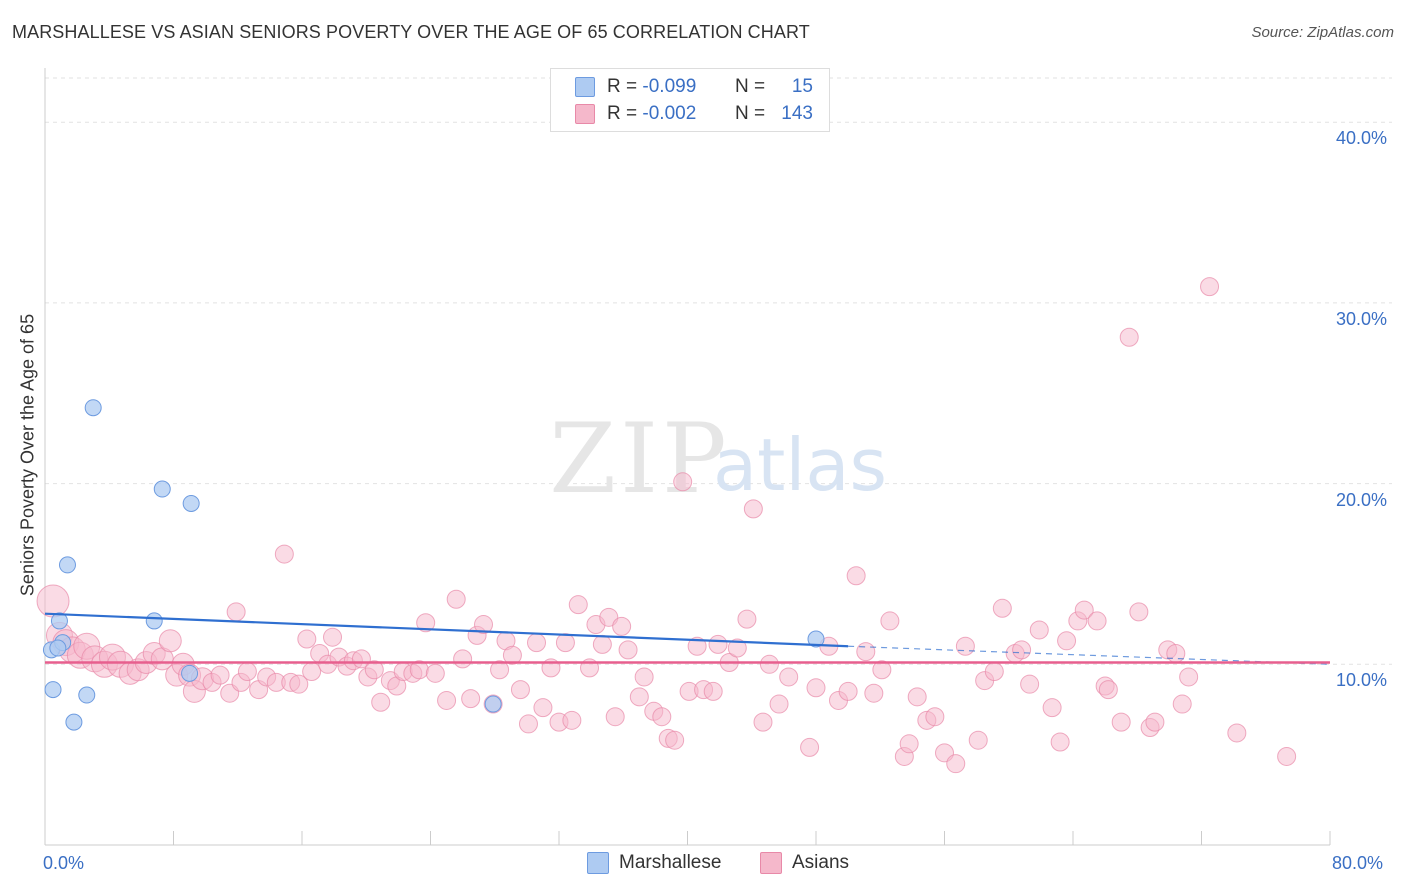  Describe the element at coordinates (27, 455) in the screenshot. I see `y-axis-label: Seniors Poverty Over the Age of 65` at that location.